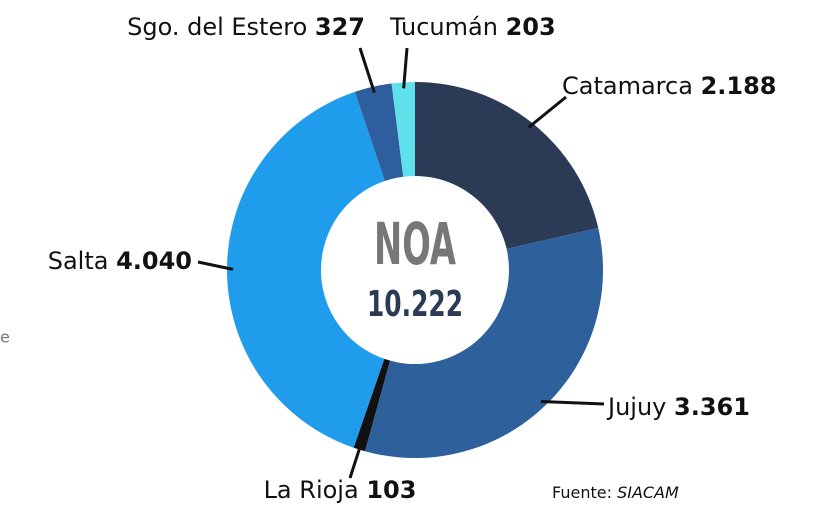 The width and height of the screenshot is (813, 506). I want to click on category-name: La Rioja, so click(311, 490).